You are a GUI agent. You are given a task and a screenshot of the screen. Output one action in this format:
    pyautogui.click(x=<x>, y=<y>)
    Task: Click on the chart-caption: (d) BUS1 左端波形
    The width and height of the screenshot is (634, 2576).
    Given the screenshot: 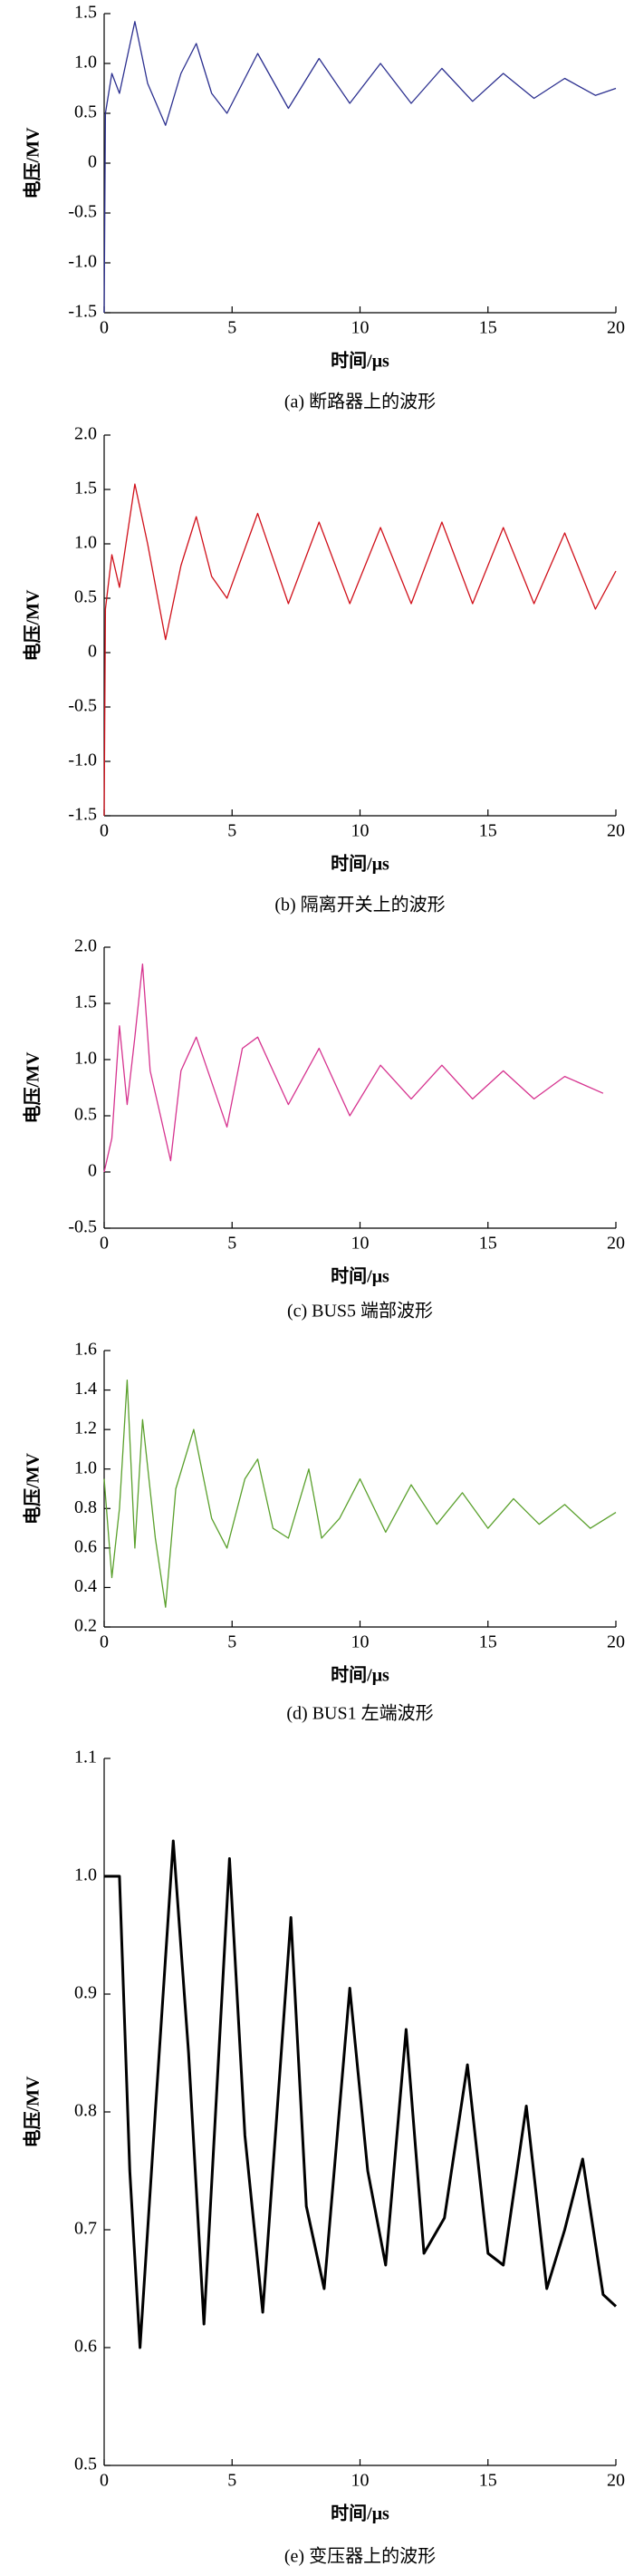 What is the action you would take?
    pyautogui.click(x=359, y=1713)
    